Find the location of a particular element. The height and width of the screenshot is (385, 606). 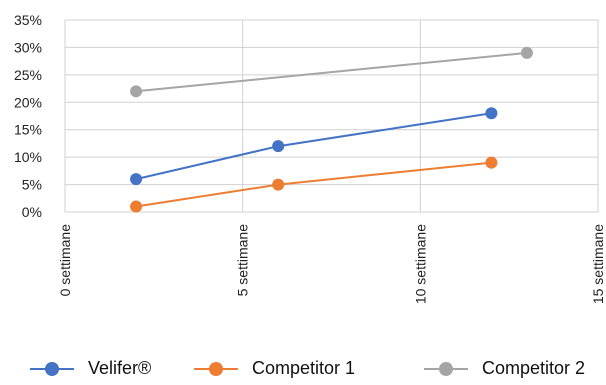

x-tick-label: 5 settimane is located at coordinates (243, 260).